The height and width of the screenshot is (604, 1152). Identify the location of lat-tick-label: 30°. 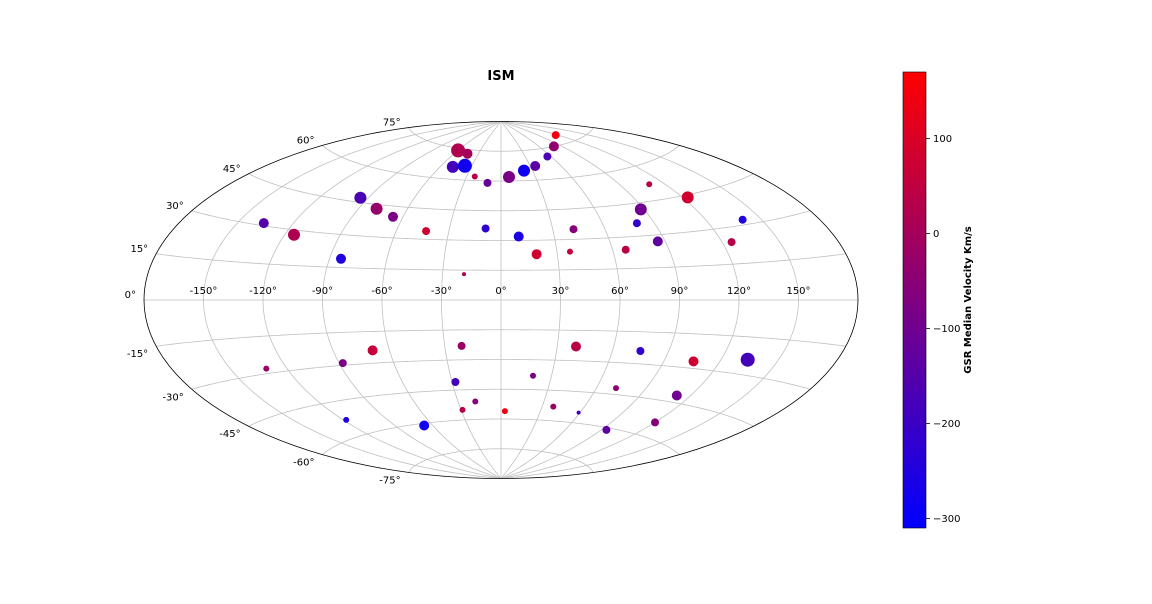
(175, 206).